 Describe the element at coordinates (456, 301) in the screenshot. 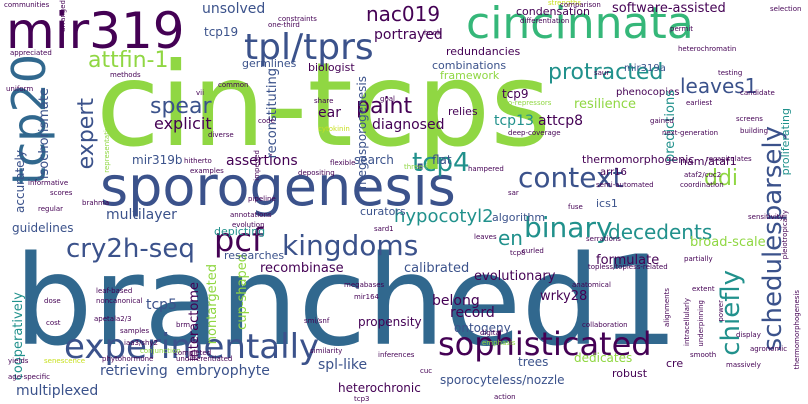

I see `word-belong: belong` at that location.